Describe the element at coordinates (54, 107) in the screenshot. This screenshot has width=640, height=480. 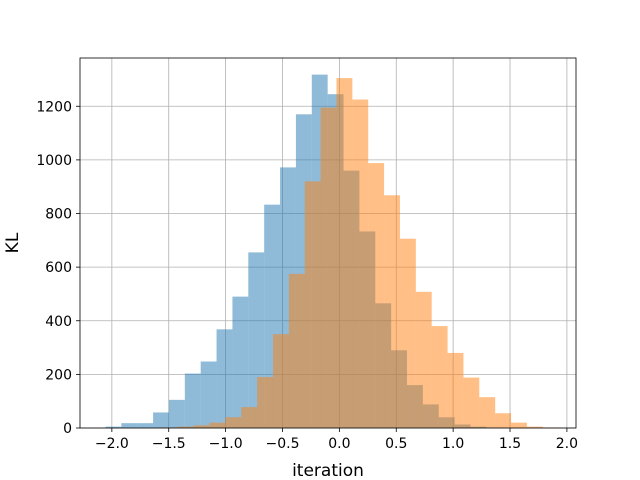
I see `y-tick-label: 1200` at that location.